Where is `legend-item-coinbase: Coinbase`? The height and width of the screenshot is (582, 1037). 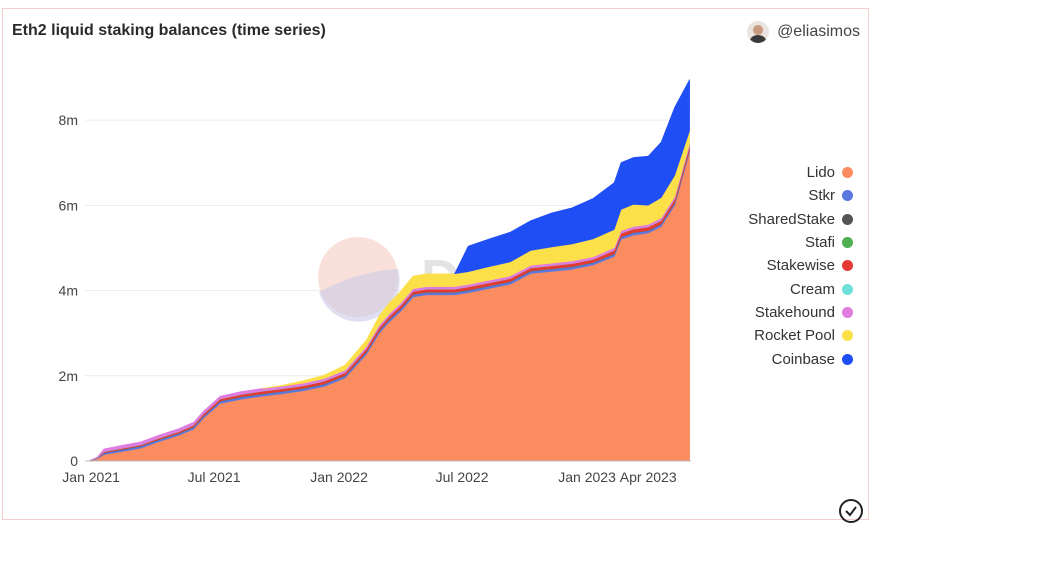 legend-item-coinbase: Coinbase is located at coordinates (778, 358).